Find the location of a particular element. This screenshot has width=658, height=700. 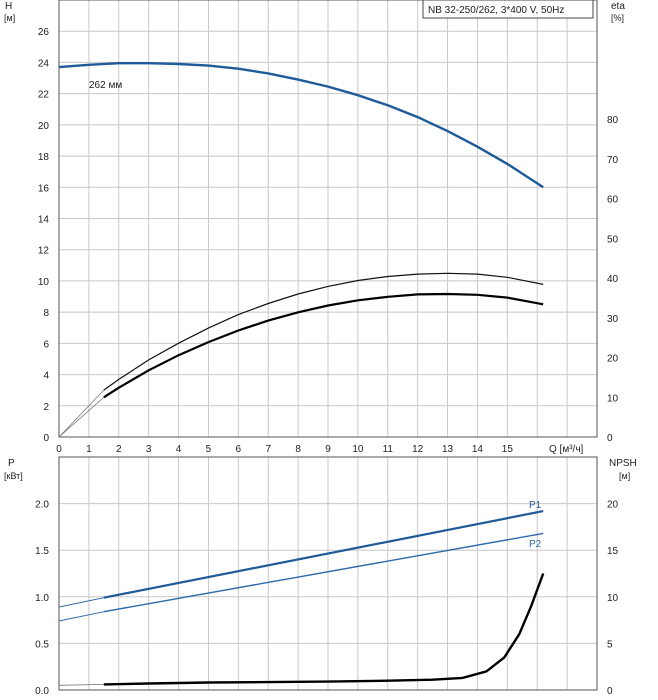

curve-npsh-extension is located at coordinates (81, 685).